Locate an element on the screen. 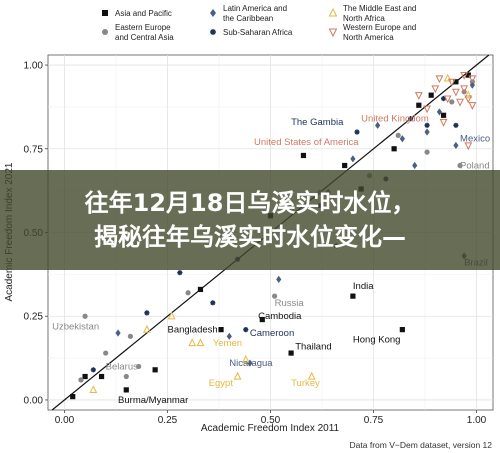 This screenshot has height=453, width=500. legend-marker-western_europe is located at coordinates (333, 33).